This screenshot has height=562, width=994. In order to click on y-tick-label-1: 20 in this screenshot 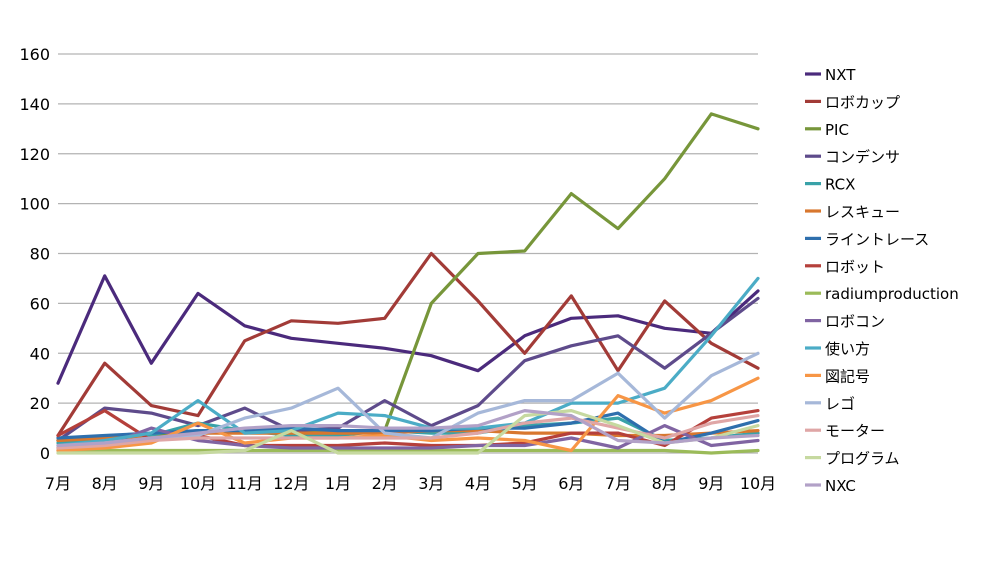, I will do `click(40, 403)`.